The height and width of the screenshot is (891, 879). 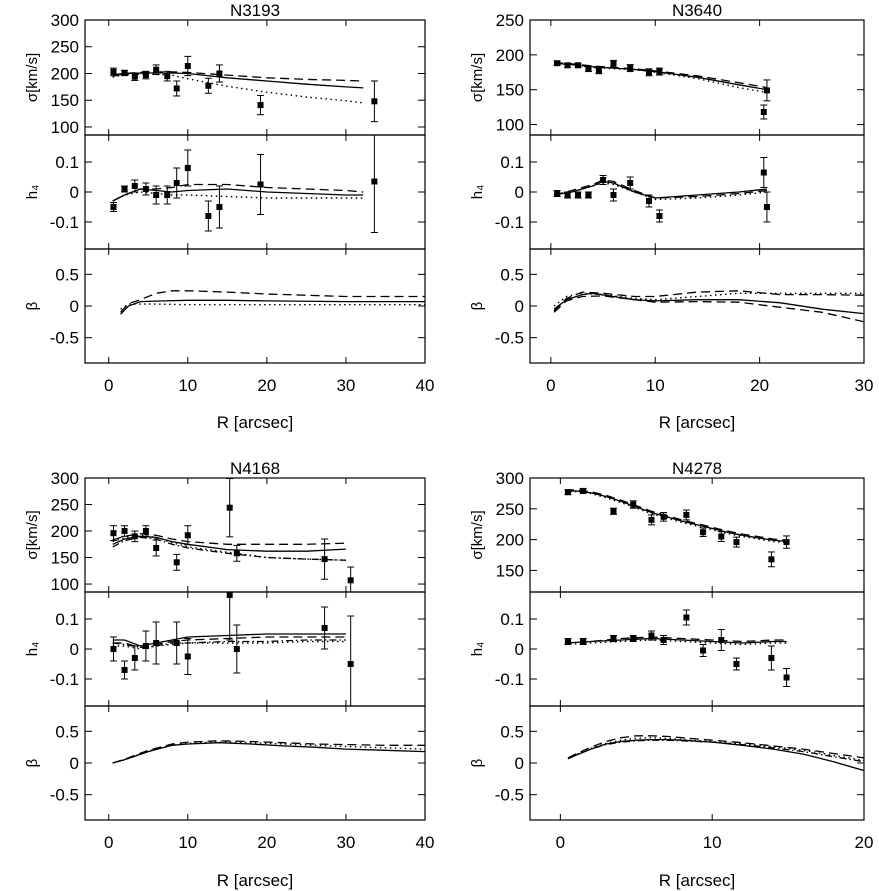 What do you see at coordinates (477, 192) in the screenshot?
I see `y-axis-label: h₄` at bounding box center [477, 192].